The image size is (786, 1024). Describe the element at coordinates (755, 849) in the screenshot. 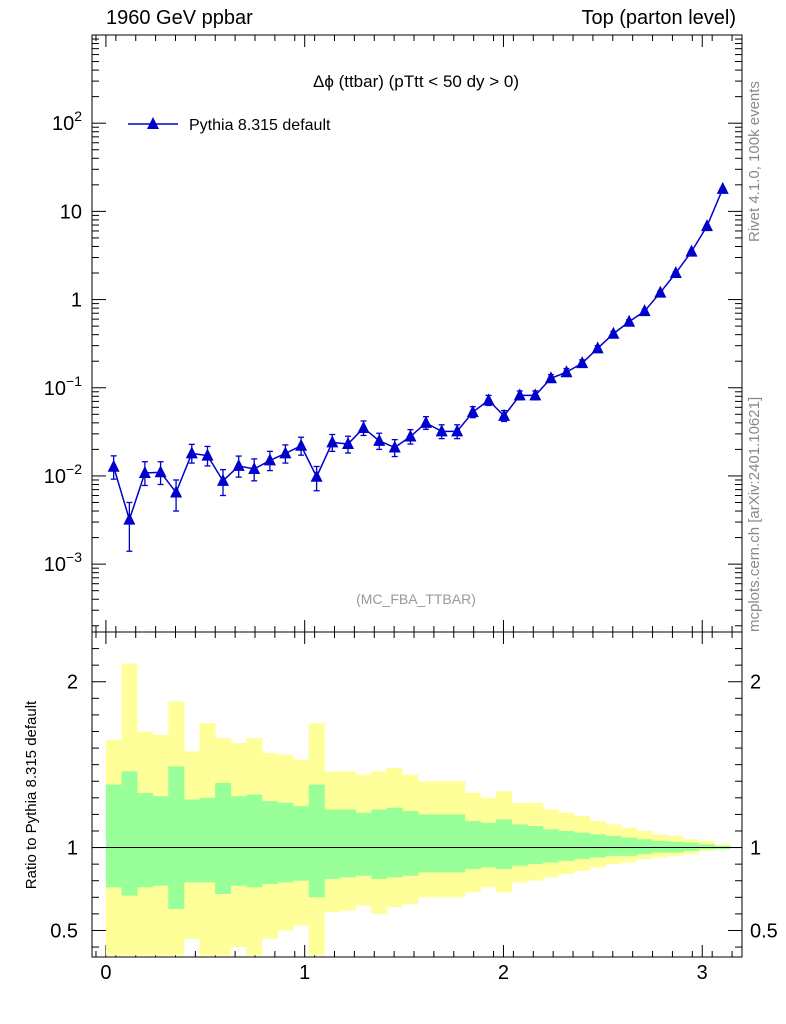

I see `ratio-y-tick-label-right: 1` at that location.